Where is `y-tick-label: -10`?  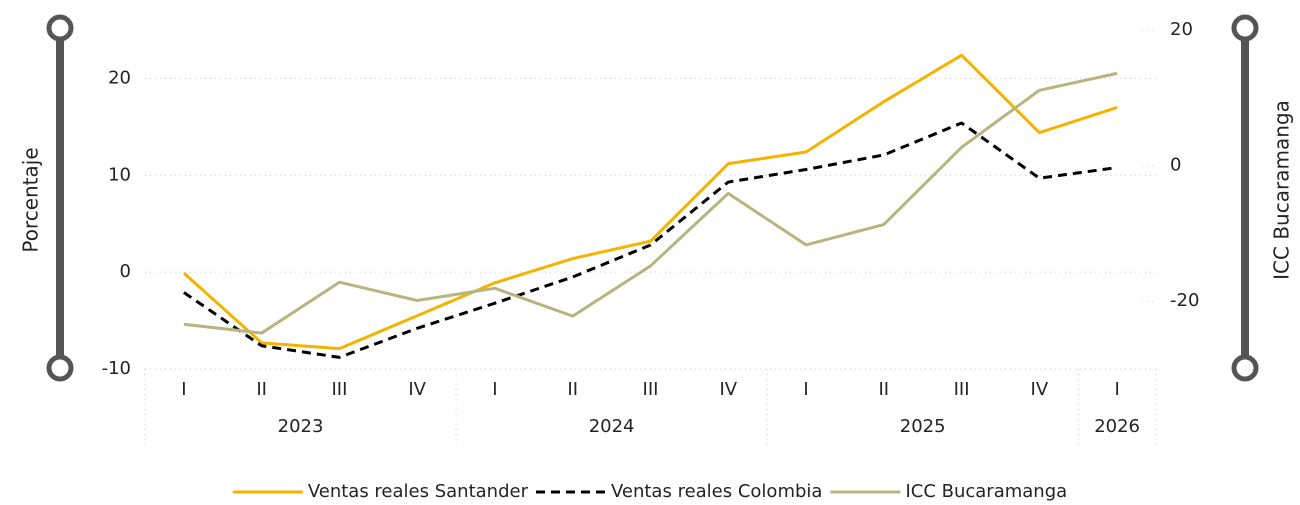
y-tick-label: -10 is located at coordinates (116, 368).